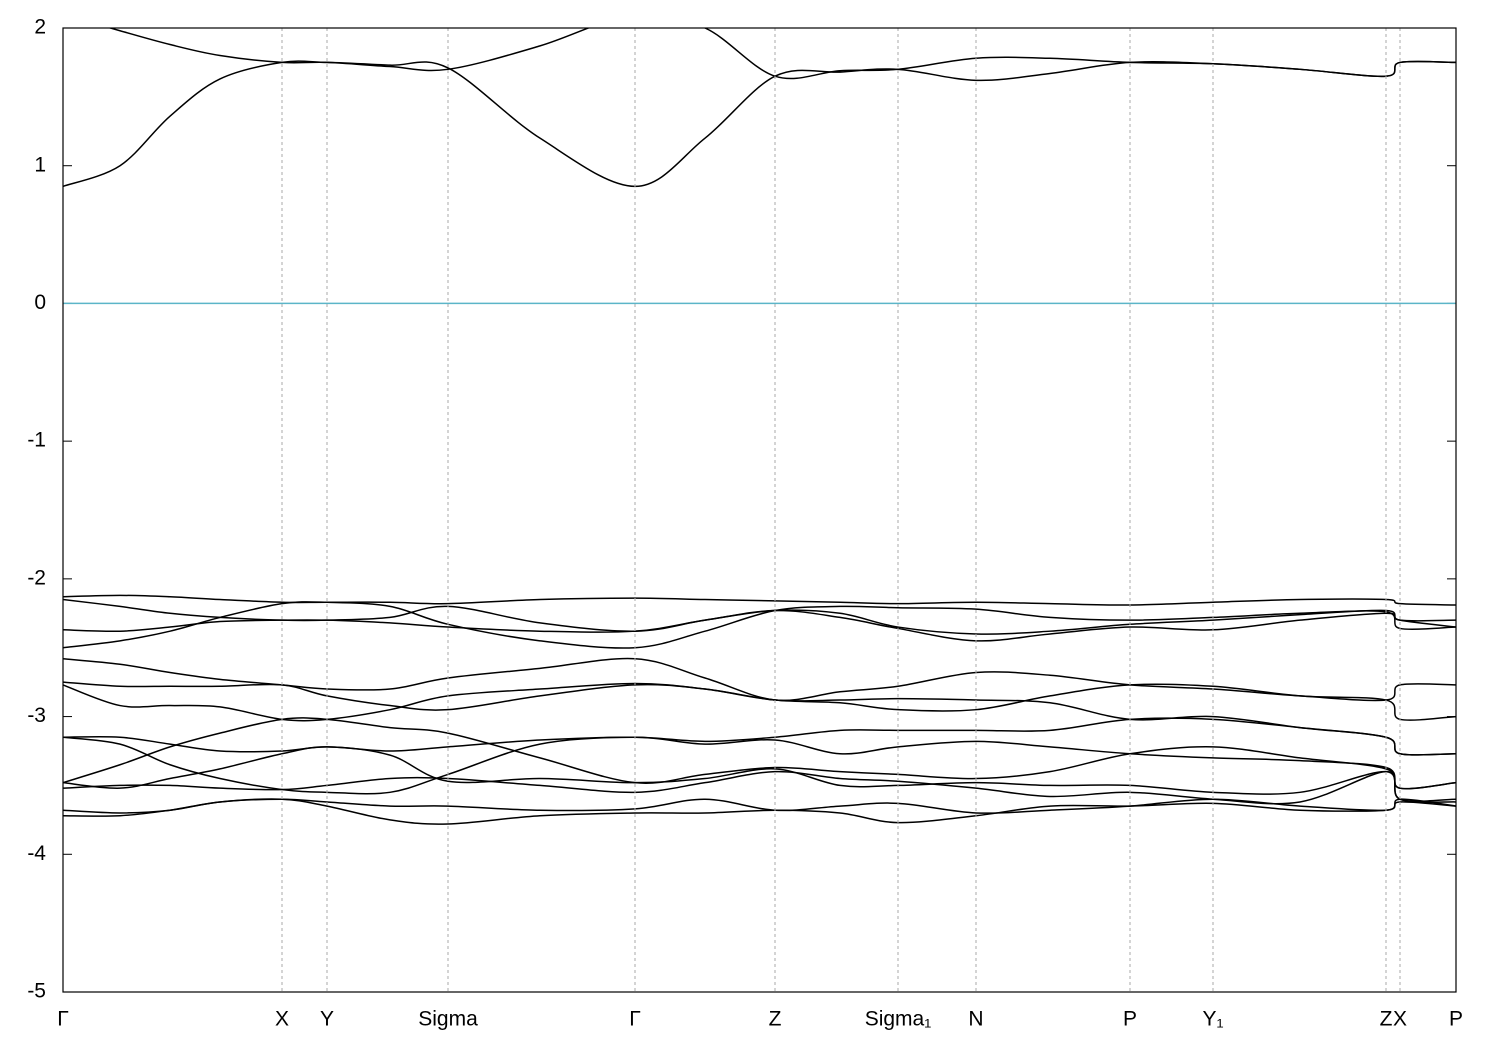  What do you see at coordinates (40, 27) in the screenshot?
I see `y-tick-label: 2` at bounding box center [40, 27].